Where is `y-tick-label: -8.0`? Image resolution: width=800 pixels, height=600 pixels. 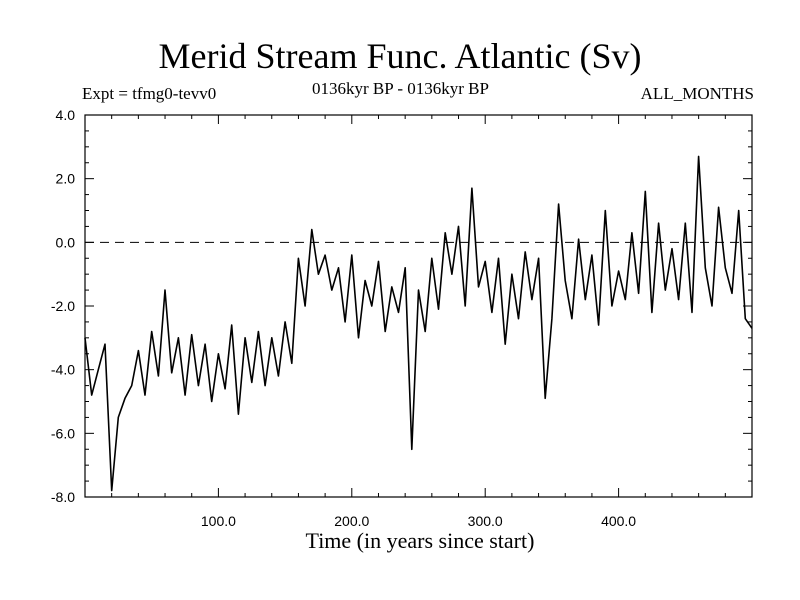 y-tick-label: -8.0 is located at coordinates (63, 497).